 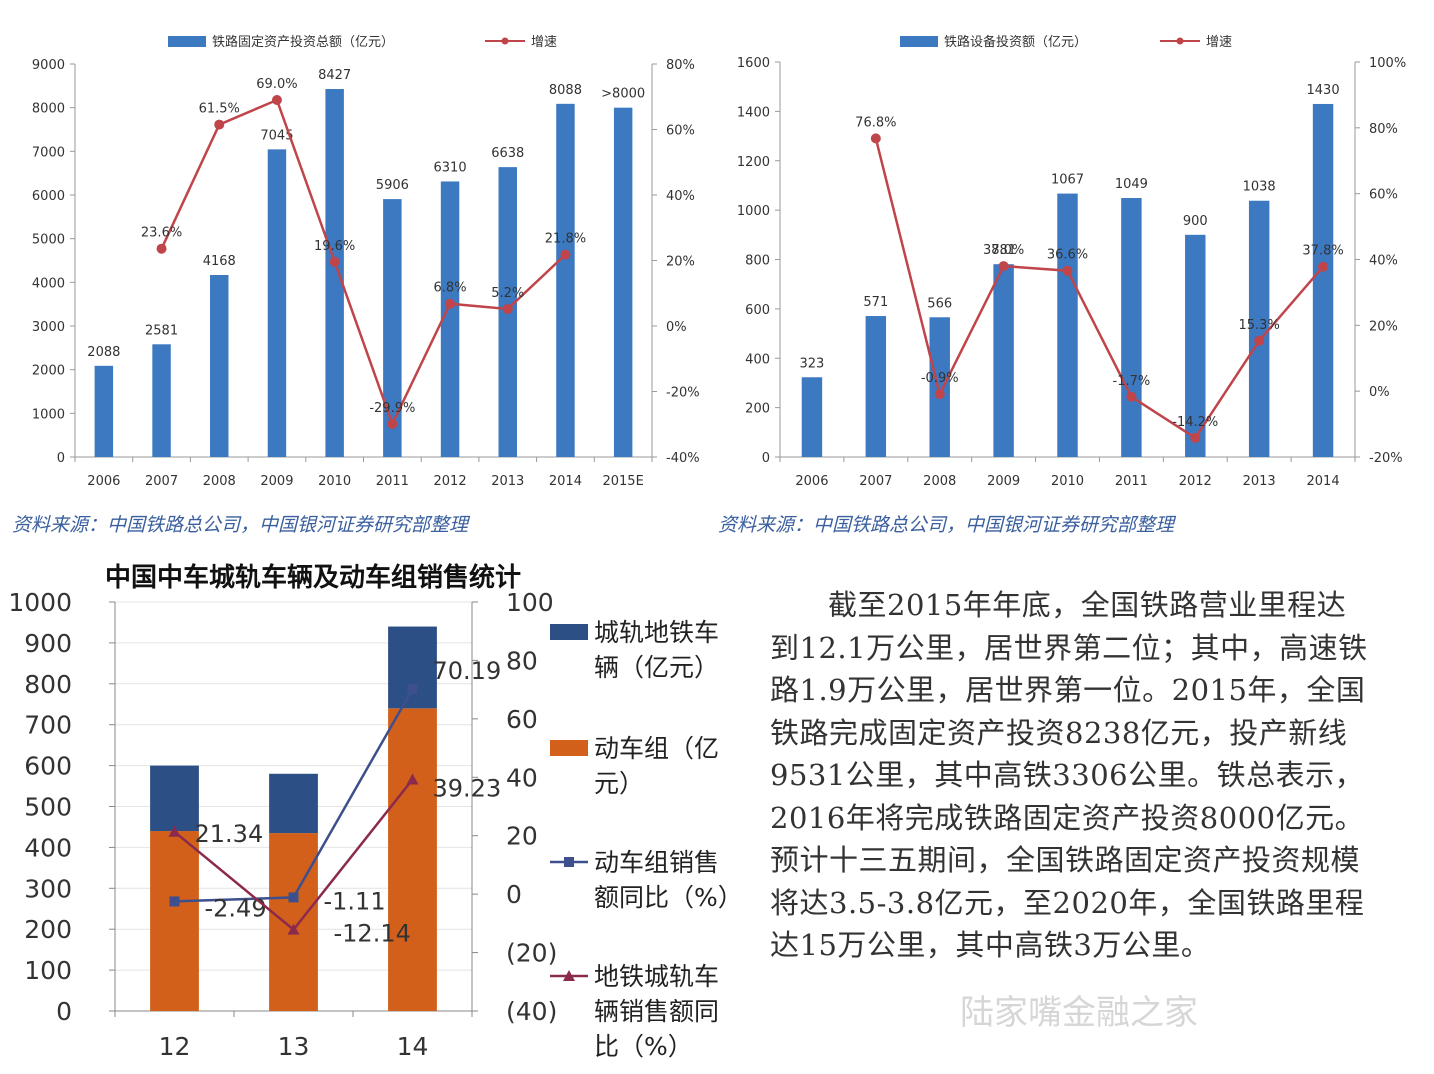 What do you see at coordinates (48, 327) in the screenshot?
I see `y-tick-label-left: 3000` at bounding box center [48, 327].